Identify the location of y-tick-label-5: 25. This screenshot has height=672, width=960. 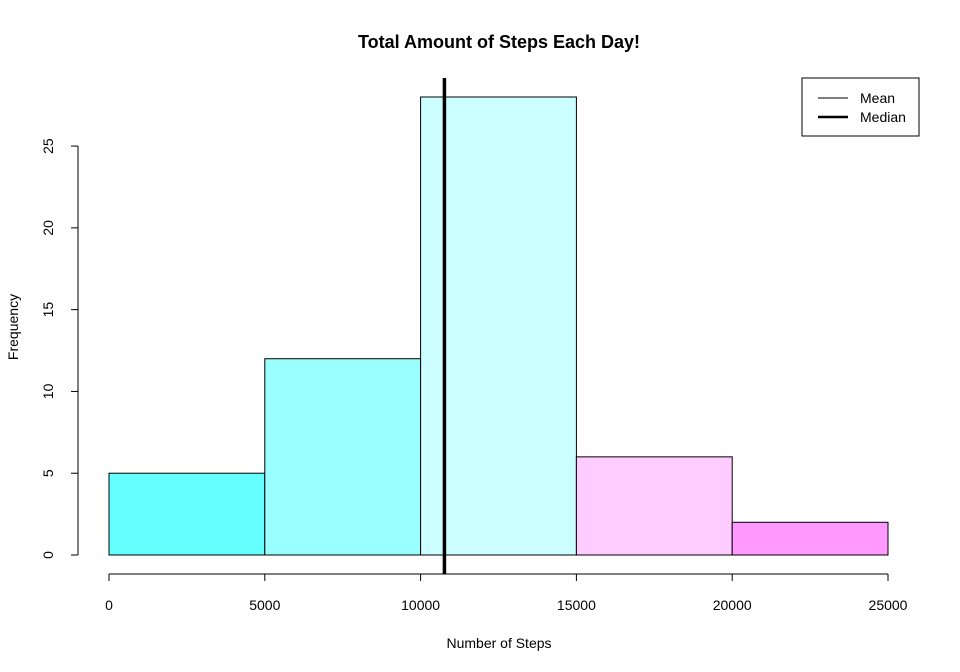
(48, 146).